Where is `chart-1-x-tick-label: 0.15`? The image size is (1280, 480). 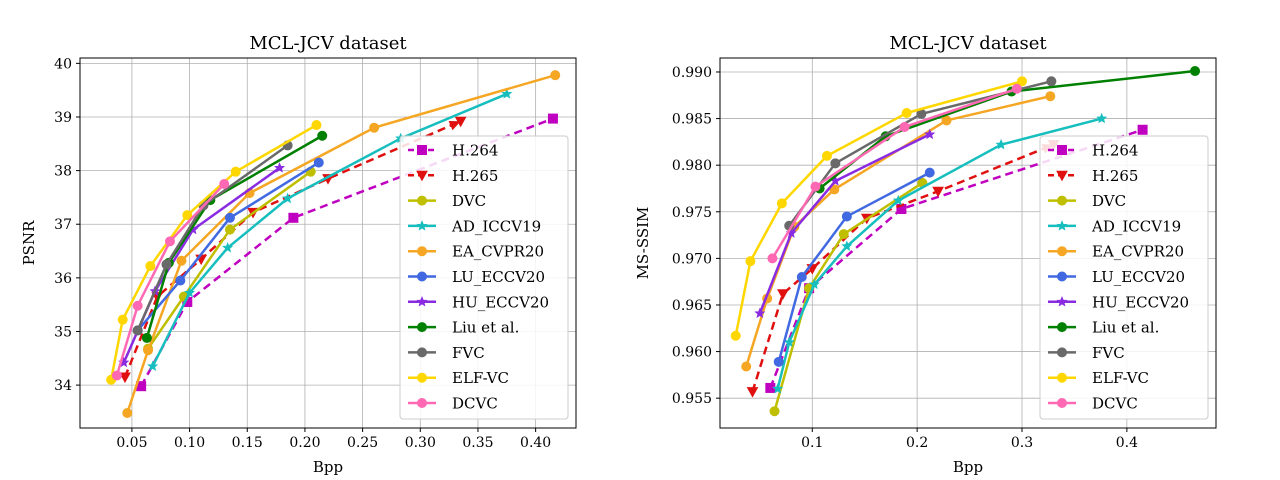
chart-1-x-tick-label: 0.15 is located at coordinates (247, 443).